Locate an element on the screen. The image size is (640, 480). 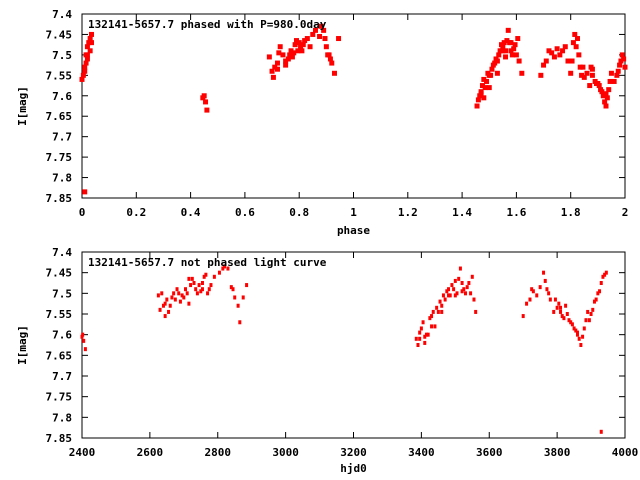
chart-title: 132141-5657.7 not phased light curve is located at coordinates (207, 262).